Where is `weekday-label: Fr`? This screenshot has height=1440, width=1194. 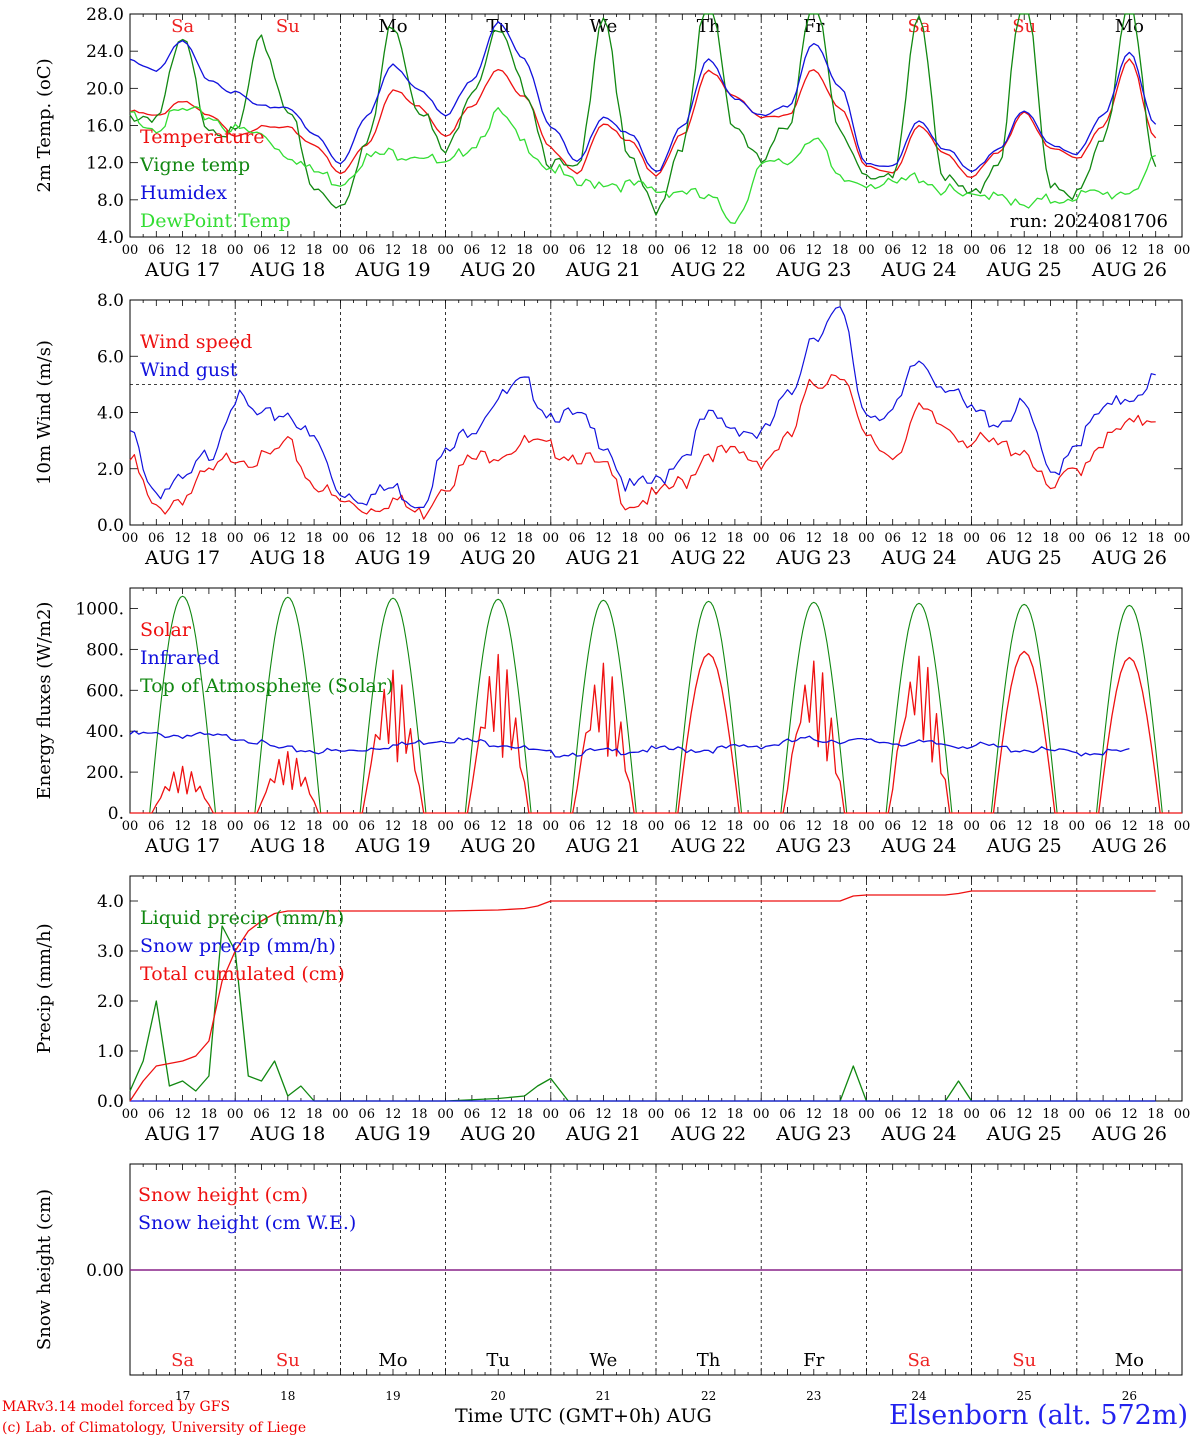
weekday-label: Fr is located at coordinates (813, 26).